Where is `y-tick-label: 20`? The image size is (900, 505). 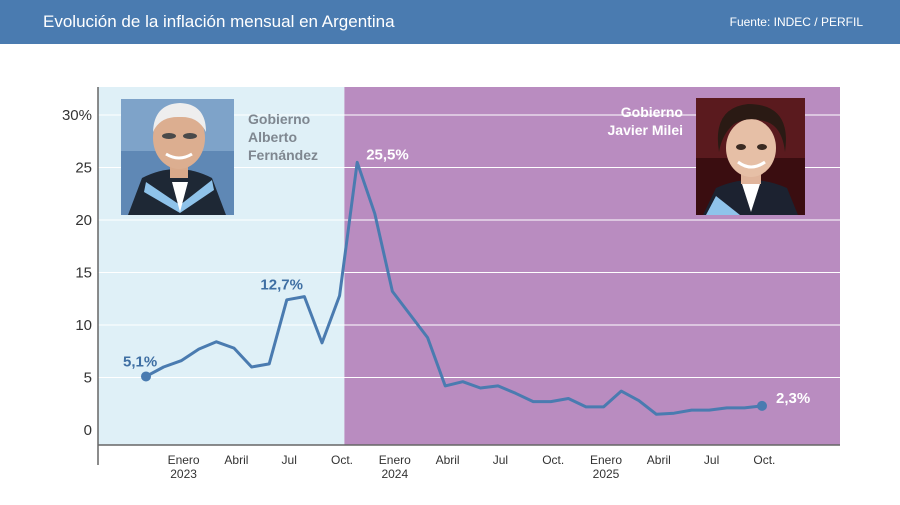 y-tick-label: 20 is located at coordinates (83, 220).